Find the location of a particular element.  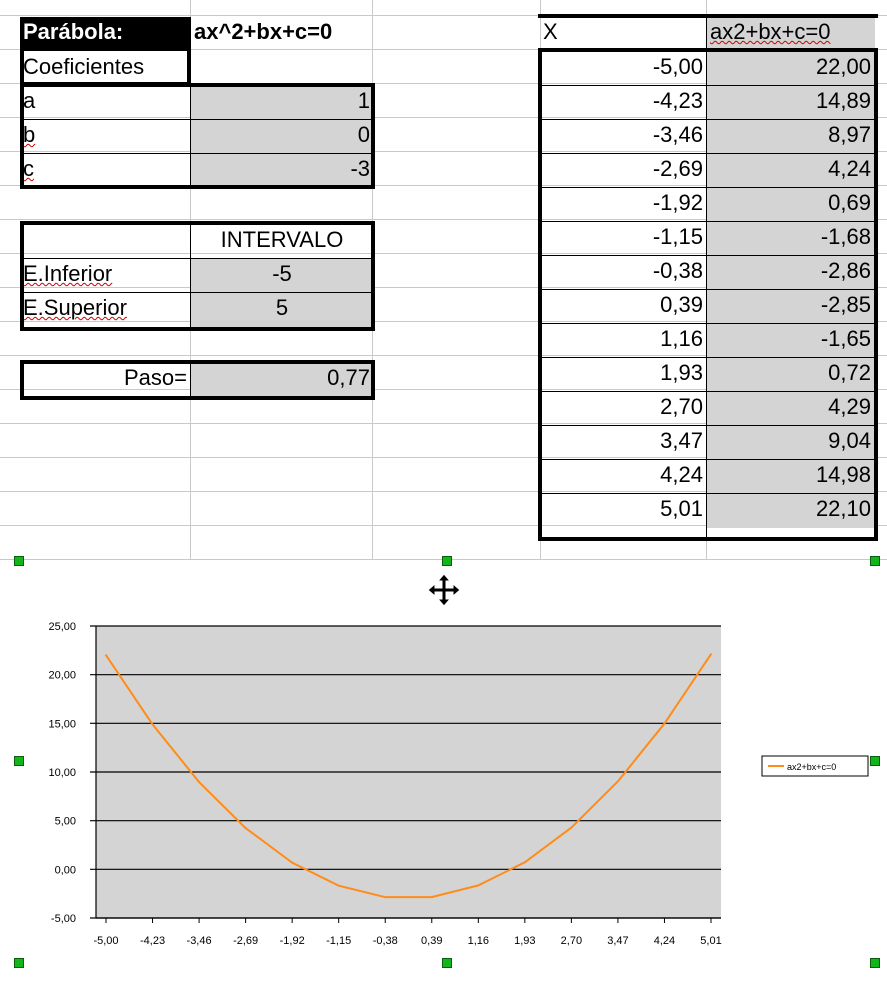

table-cell-y: 9,04 is located at coordinates (790, 443).